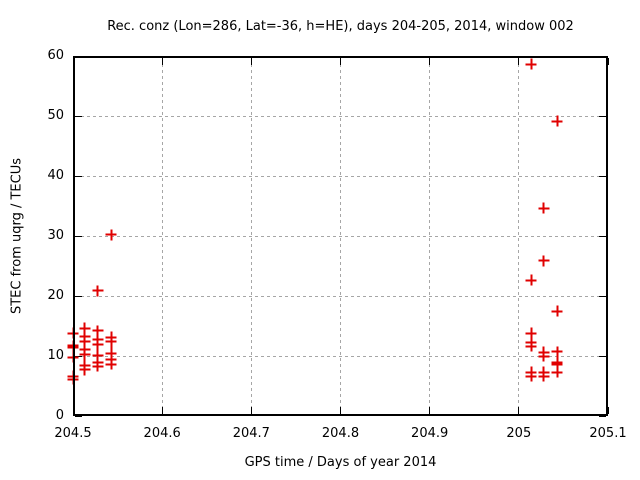 This screenshot has width=640, height=480. What do you see at coordinates (608, 61) in the screenshot?
I see `tick-x-top-205.1` at bounding box center [608, 61].